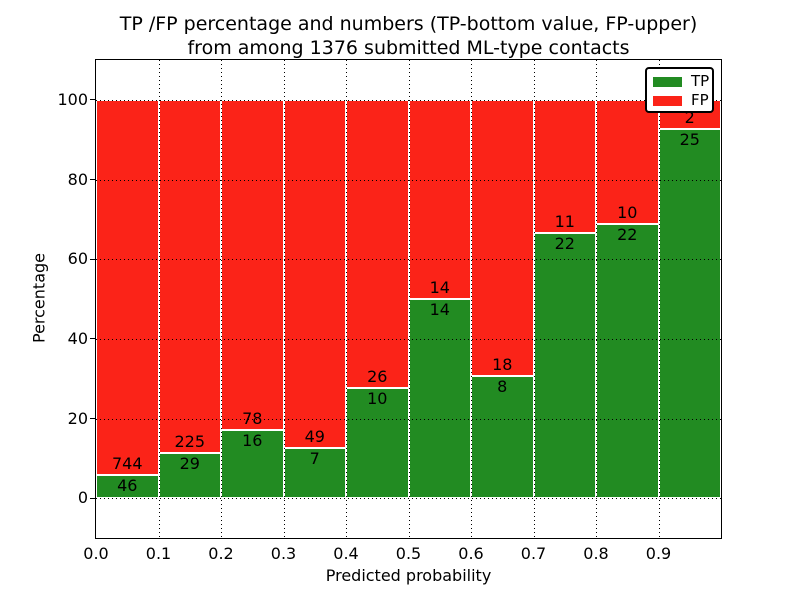  I want to click on bar-value-tp: 10, so click(377, 398).